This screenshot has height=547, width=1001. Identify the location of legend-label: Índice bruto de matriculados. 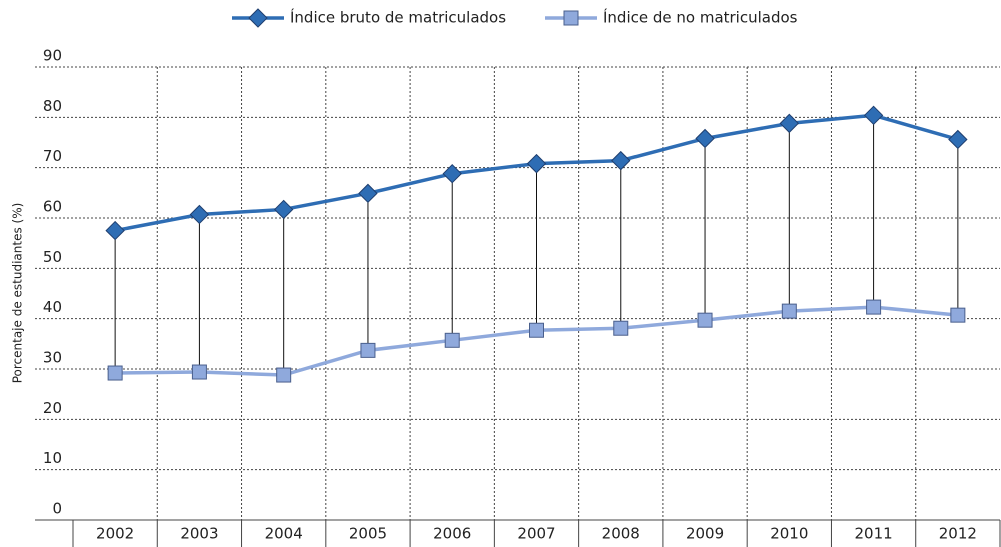
(398, 17).